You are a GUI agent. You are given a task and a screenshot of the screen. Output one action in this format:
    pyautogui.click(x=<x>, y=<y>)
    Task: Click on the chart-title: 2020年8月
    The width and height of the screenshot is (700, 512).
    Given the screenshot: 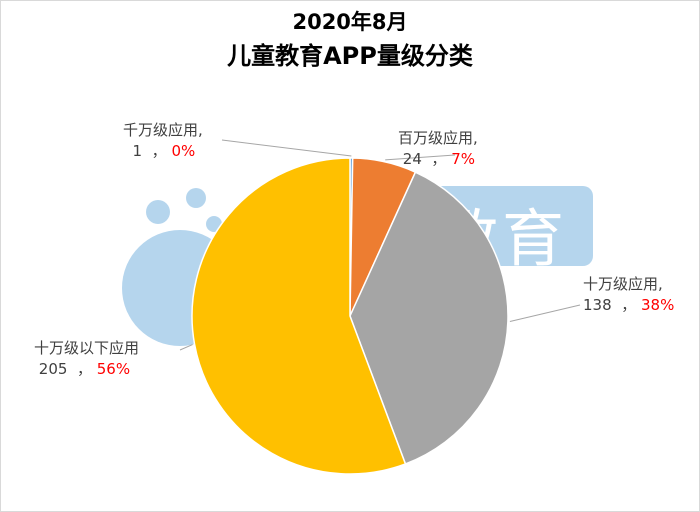 What is the action you would take?
    pyautogui.click(x=350, y=22)
    